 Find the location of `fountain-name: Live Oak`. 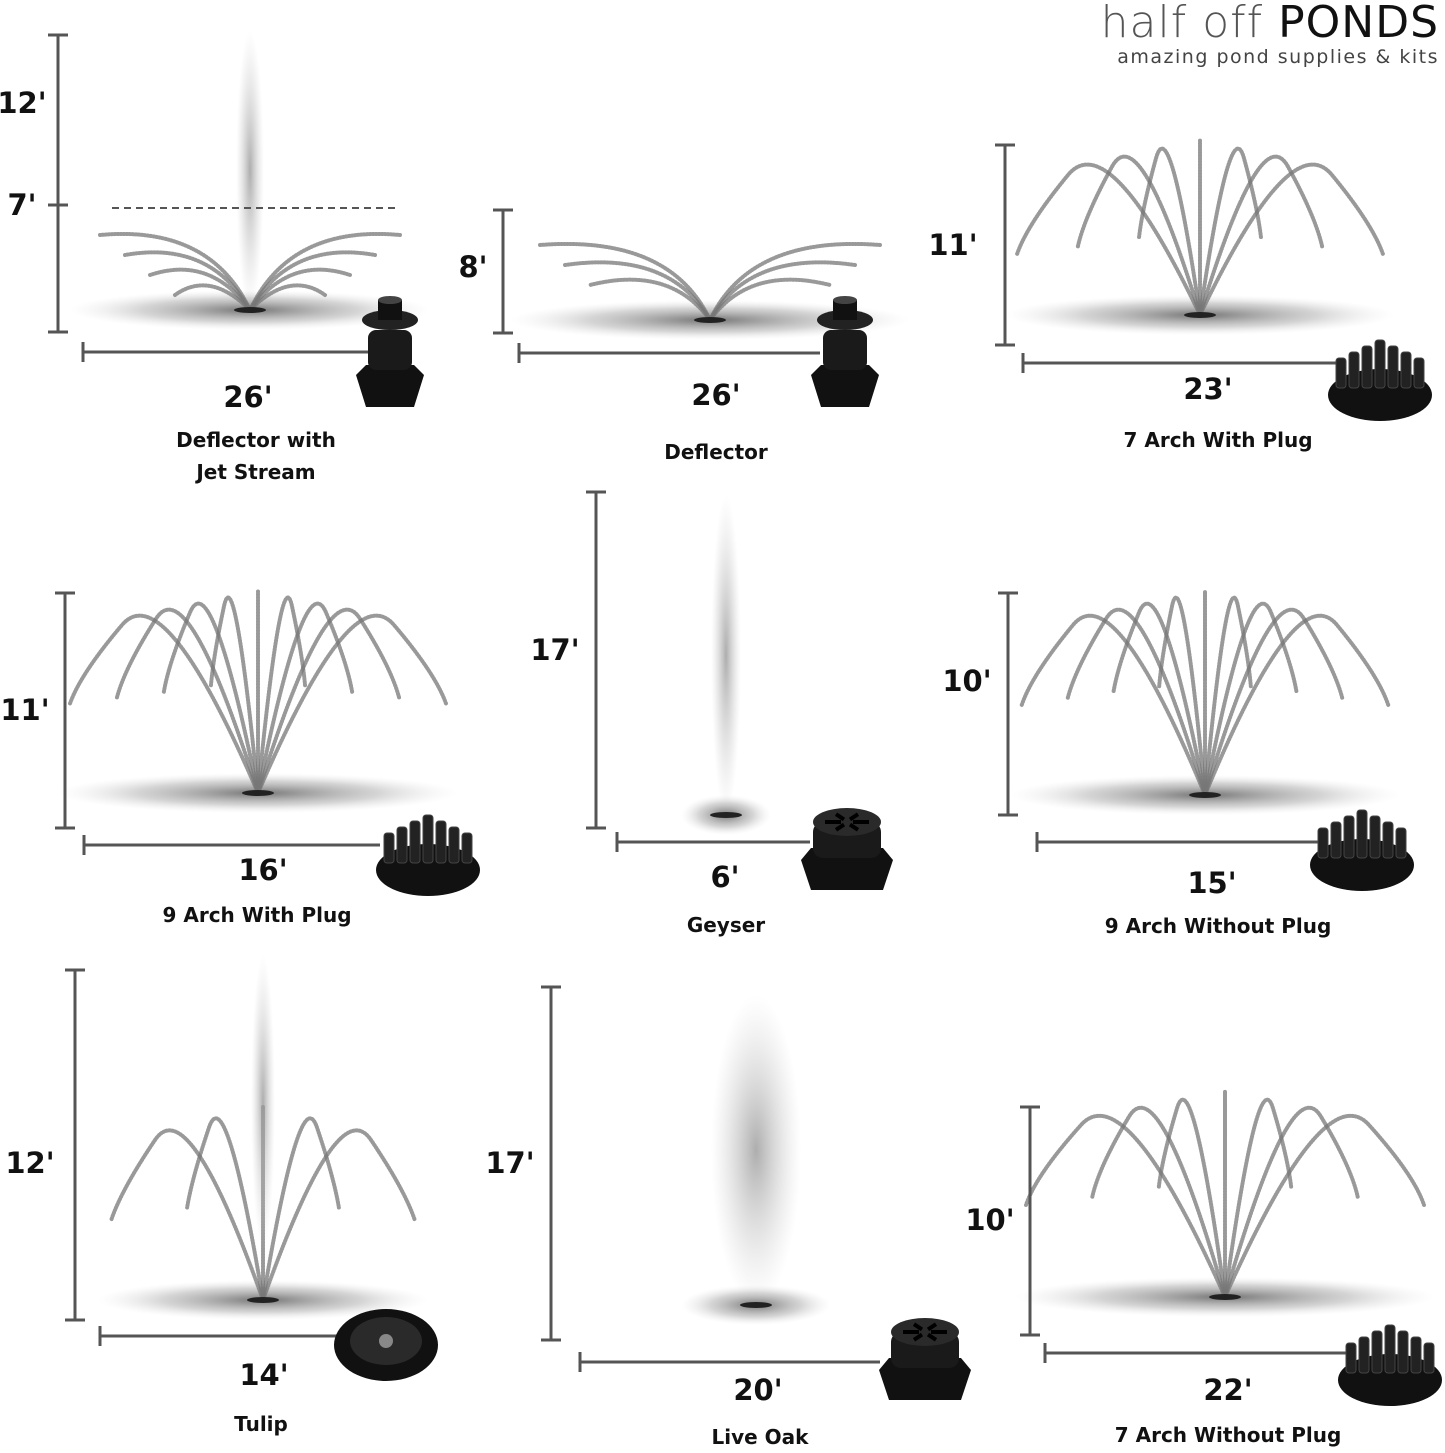

fountain-name: Live Oak is located at coordinates (760, 1437).